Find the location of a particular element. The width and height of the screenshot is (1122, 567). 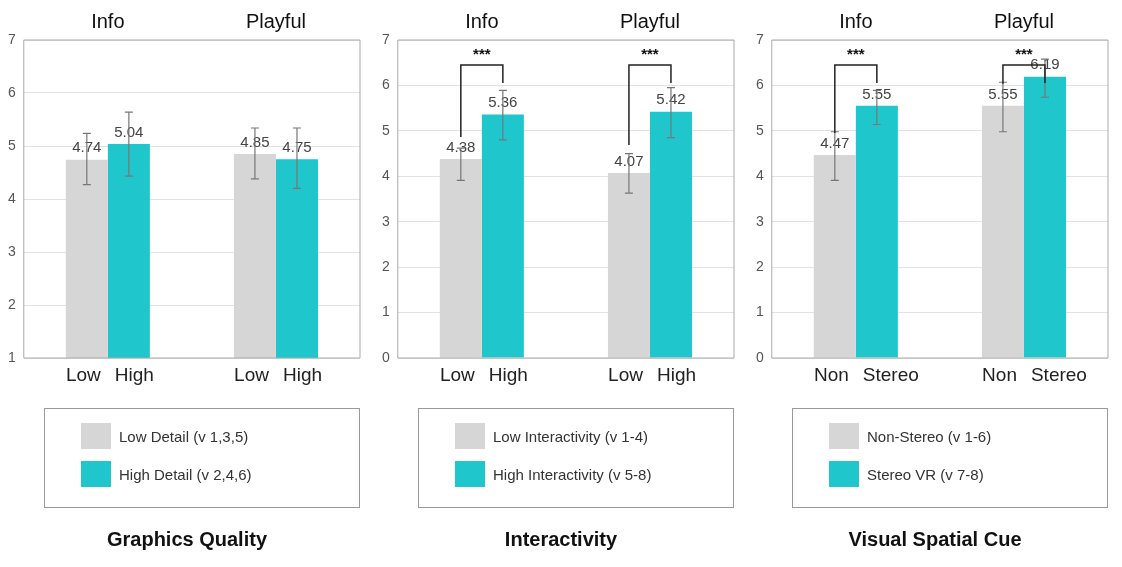

data-label: 5.36 is located at coordinates (503, 102).